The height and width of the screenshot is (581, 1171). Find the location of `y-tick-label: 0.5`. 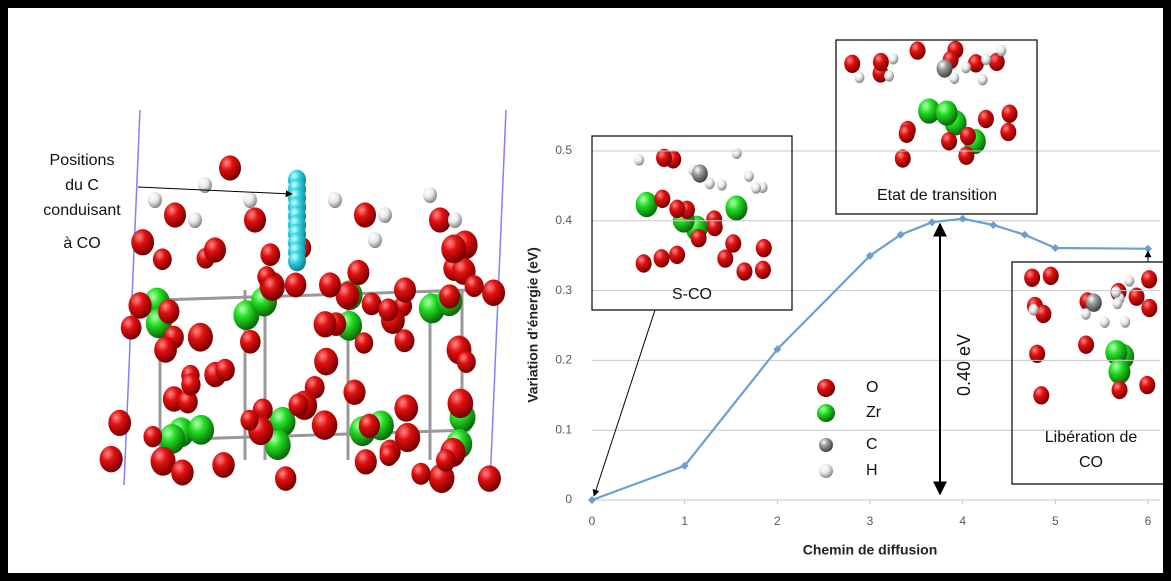

y-tick-label: 0.5 is located at coordinates (563, 150).